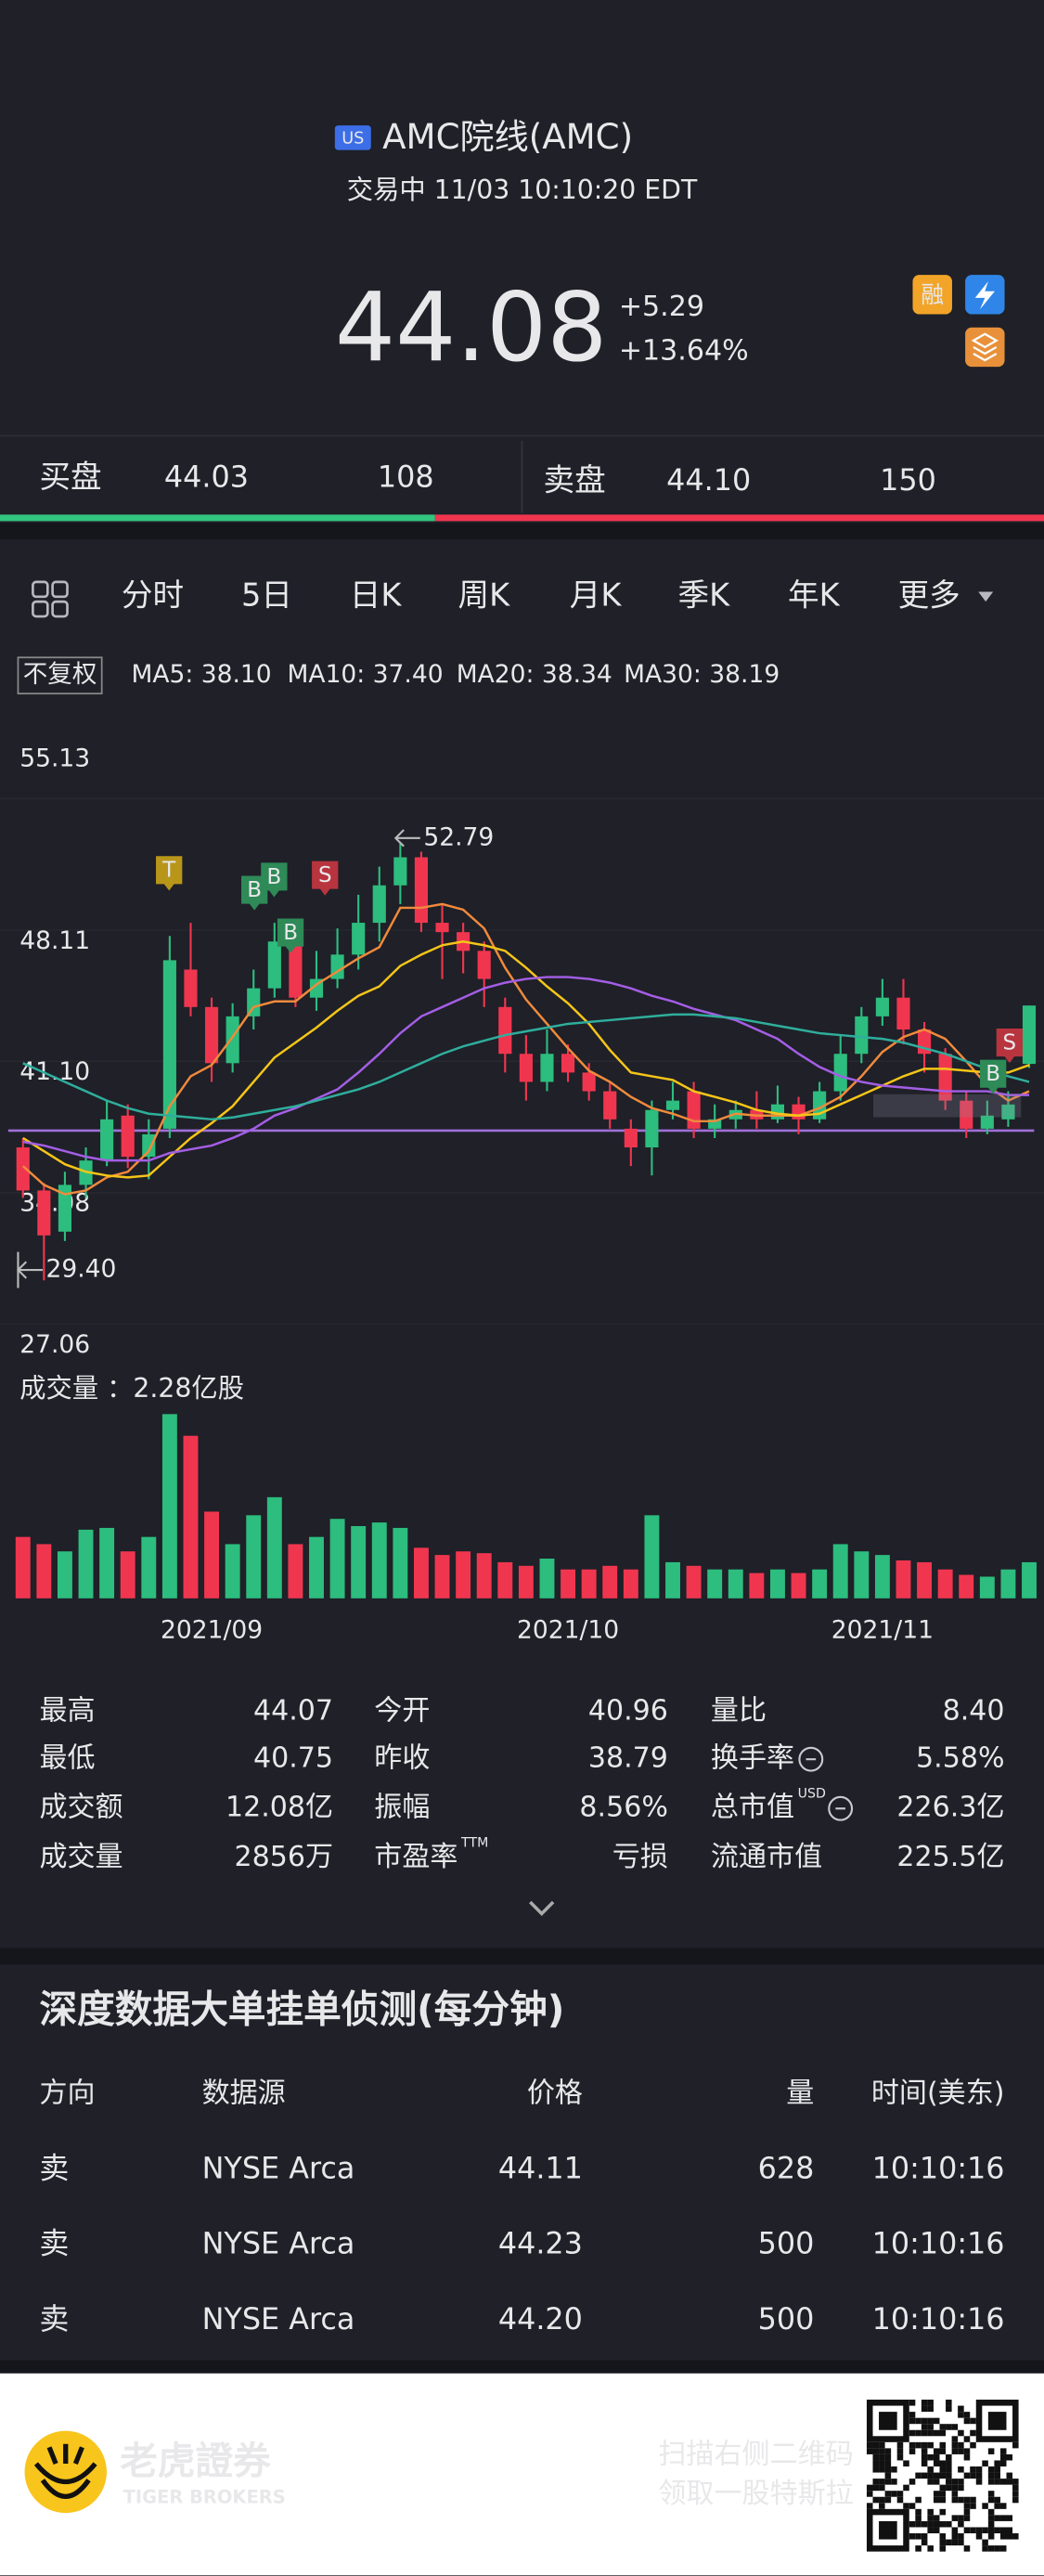  What do you see at coordinates (526, 1049) in the screenshot?
I see `ma-line` at bounding box center [526, 1049].